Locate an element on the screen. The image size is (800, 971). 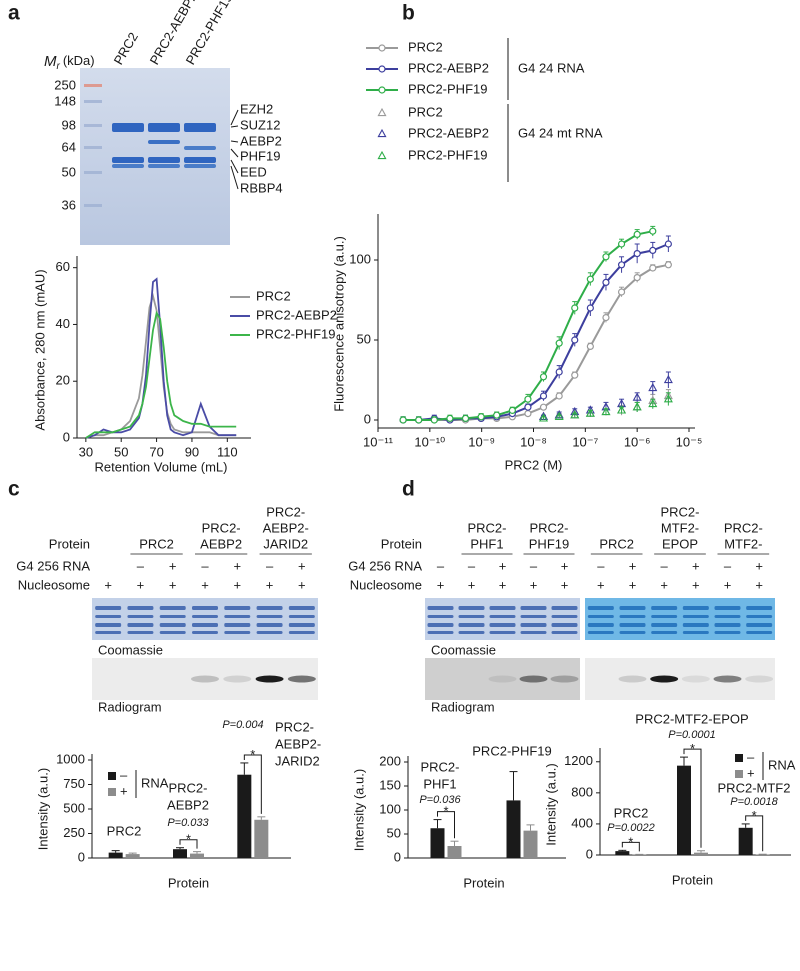
band-label: SUZ12 is located at coordinates (260, 124).